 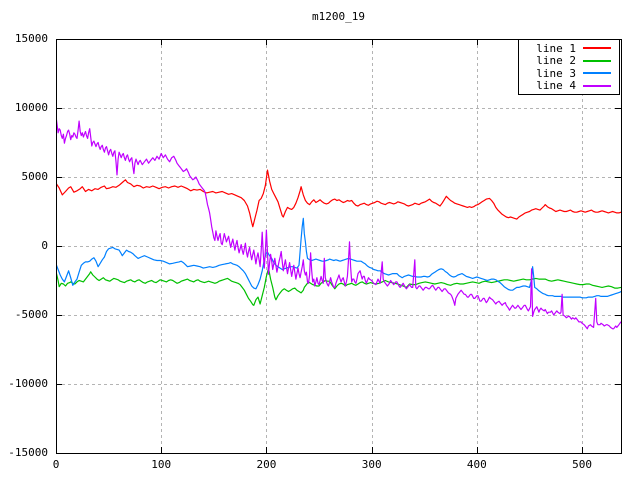 What do you see at coordinates (266, 464) in the screenshot?
I see `x-tick-label: 200` at bounding box center [266, 464].